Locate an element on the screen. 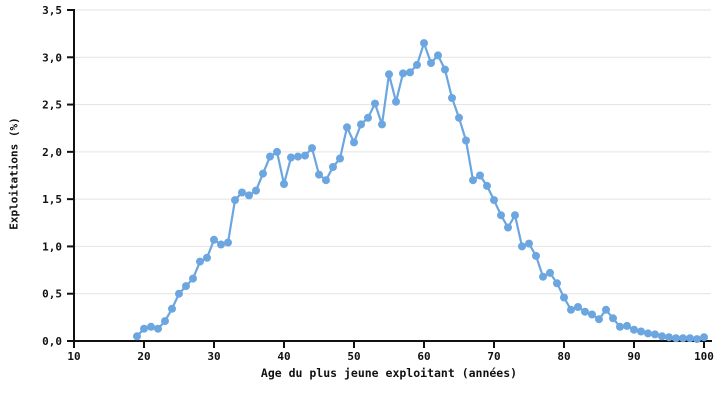 The height and width of the screenshot is (400, 725). x-tick-label: 10 is located at coordinates (73, 356).